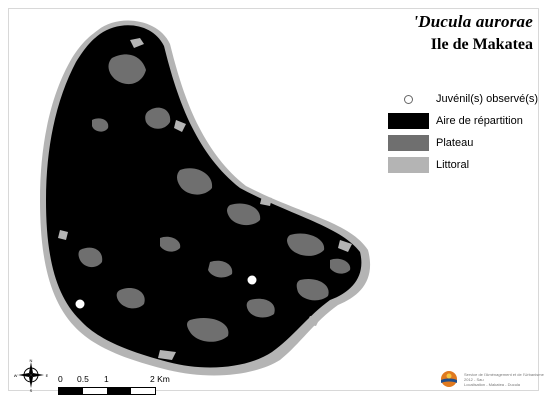 This screenshot has height=399, width=547. I want to click on institution-logo-icon, so click(449, 379).